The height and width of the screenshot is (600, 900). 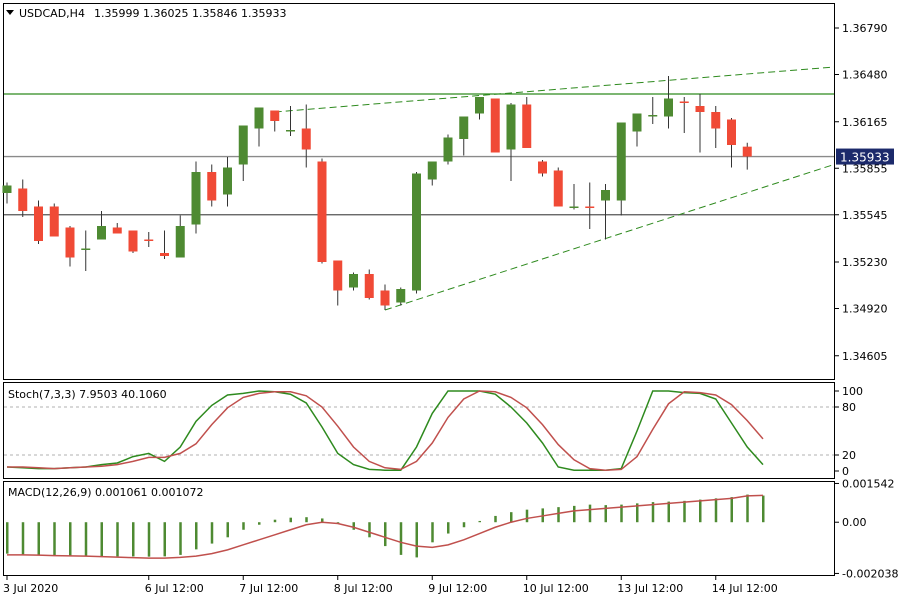 What do you see at coordinates (868, 483) in the screenshot?
I see `macd-tick-label: 0.001542` at bounding box center [868, 483].